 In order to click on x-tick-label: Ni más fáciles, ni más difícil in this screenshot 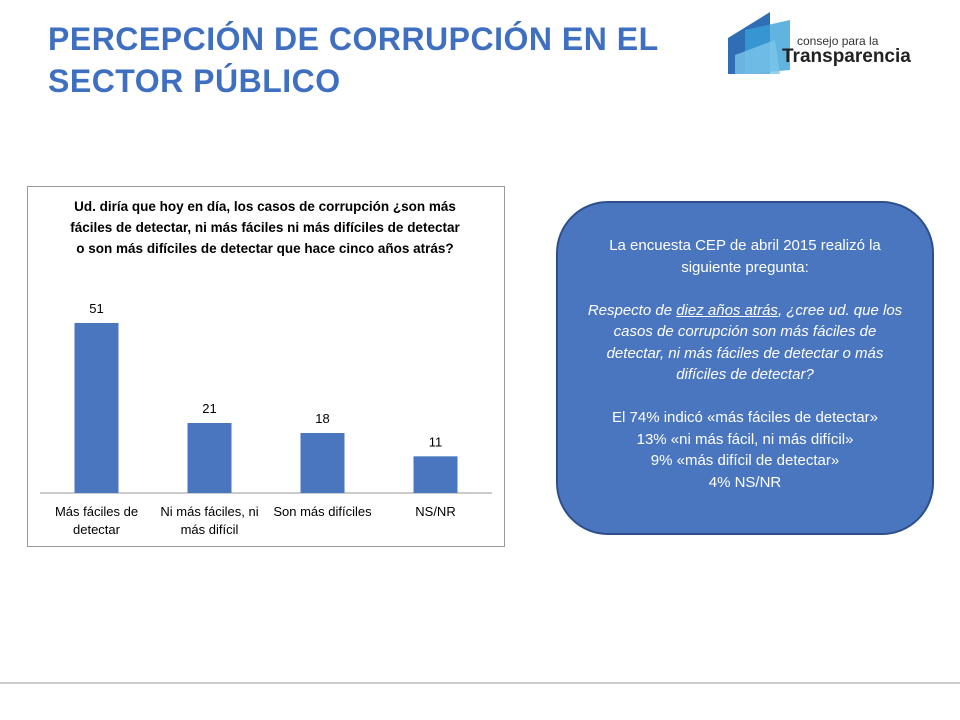, I will do `click(209, 520)`.